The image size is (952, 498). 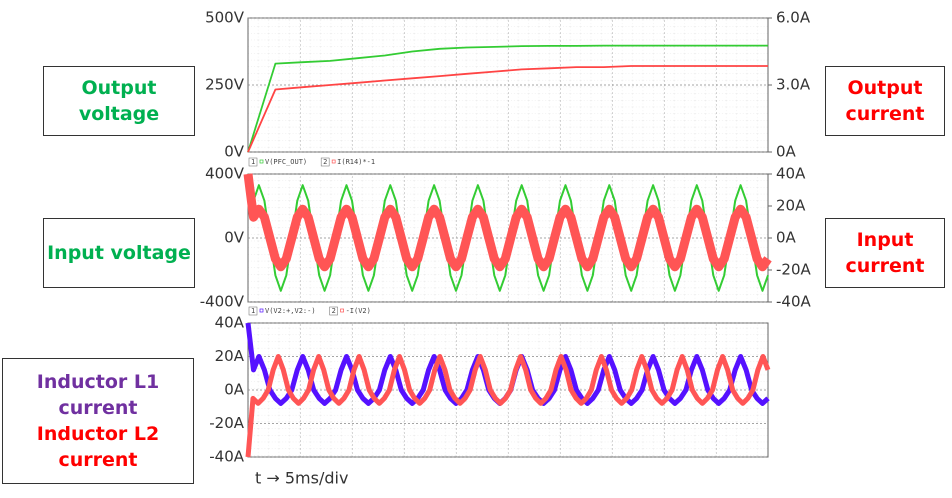 I want to click on x-axis-label: t → 5ms/div, so click(x=301, y=478).